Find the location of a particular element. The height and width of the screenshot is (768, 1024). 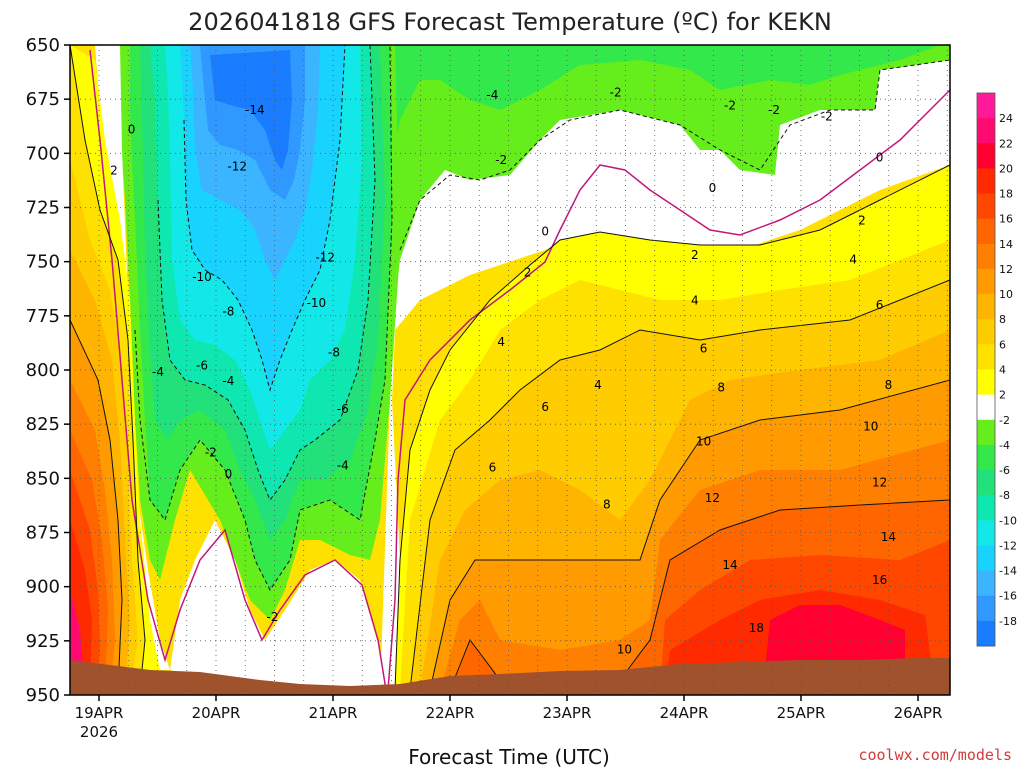

contour-line-m12-left is located at coordinates (264, 218).